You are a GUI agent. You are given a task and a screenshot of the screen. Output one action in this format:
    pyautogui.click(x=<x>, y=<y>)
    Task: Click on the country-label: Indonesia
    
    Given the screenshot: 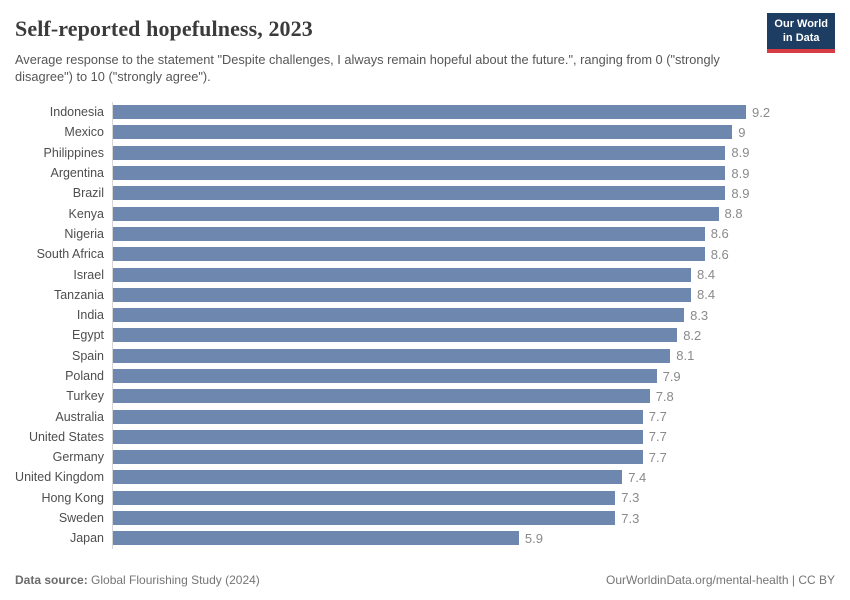 What is the action you would take?
    pyautogui.click(x=76, y=112)
    